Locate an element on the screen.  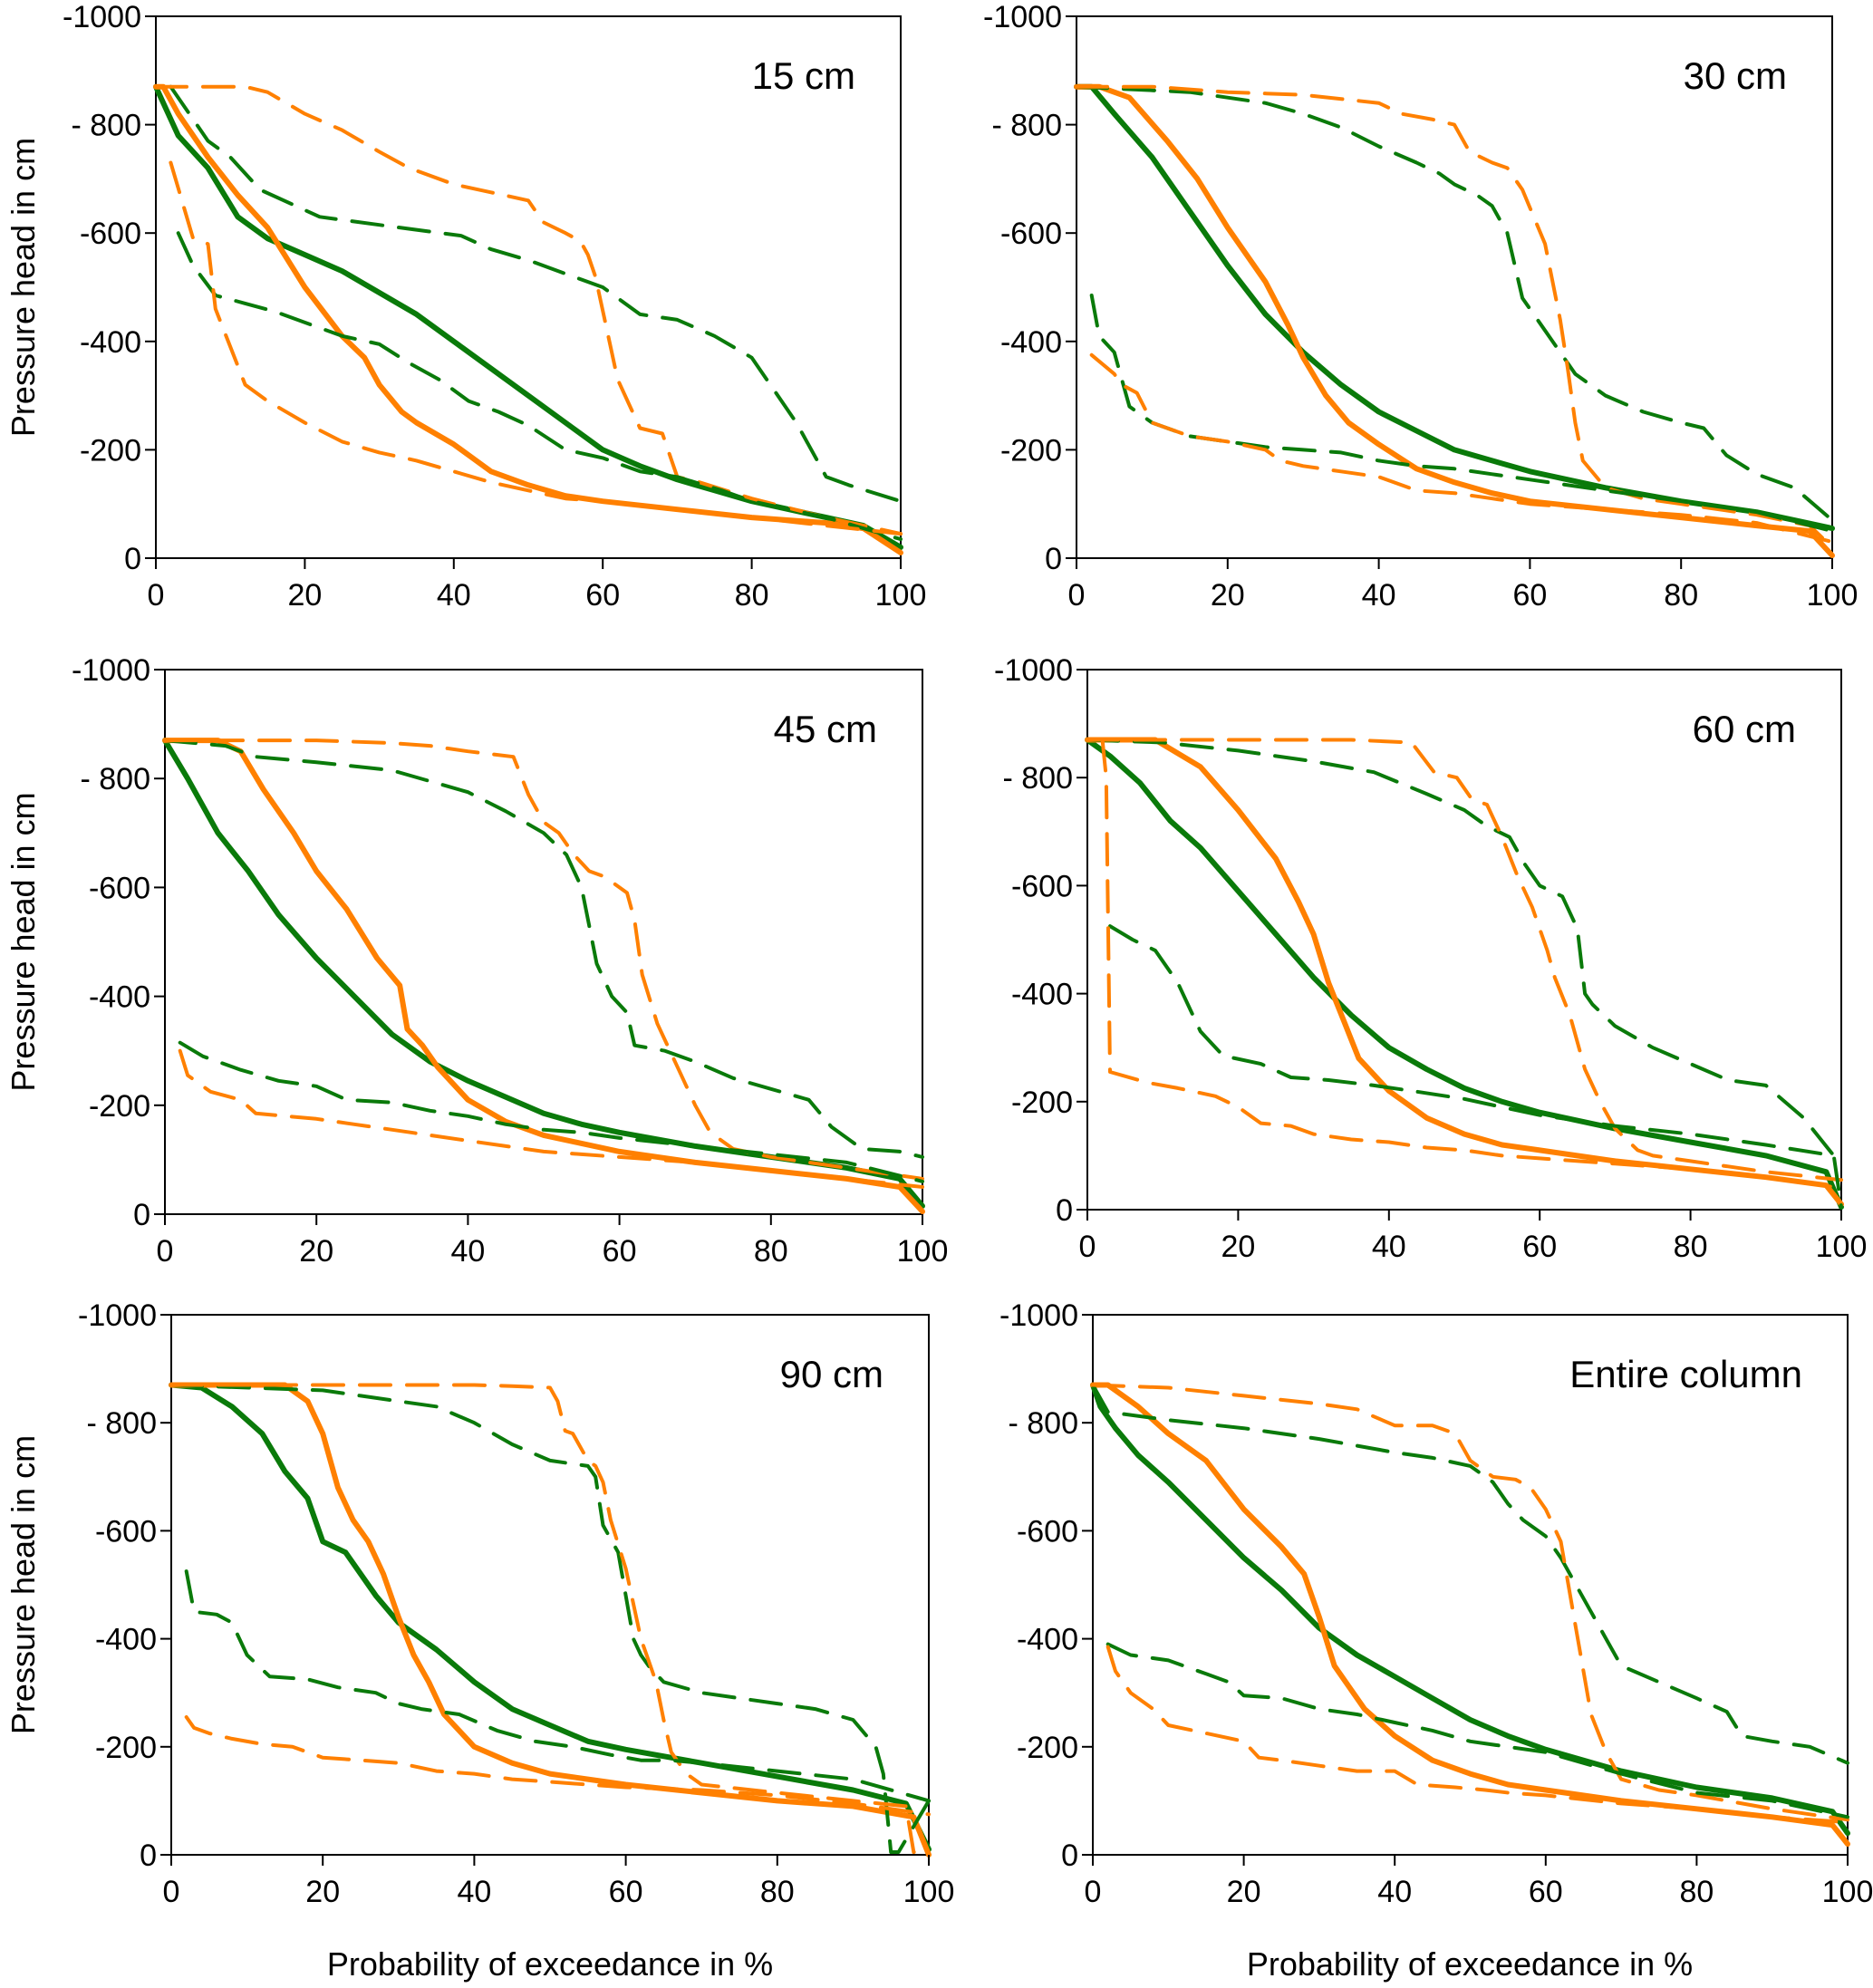
panel-2: 0 -200 -400 -600 - 800 -1000 0 20 40 60 80 100 30 cm is located at coordinates (1421, 306).